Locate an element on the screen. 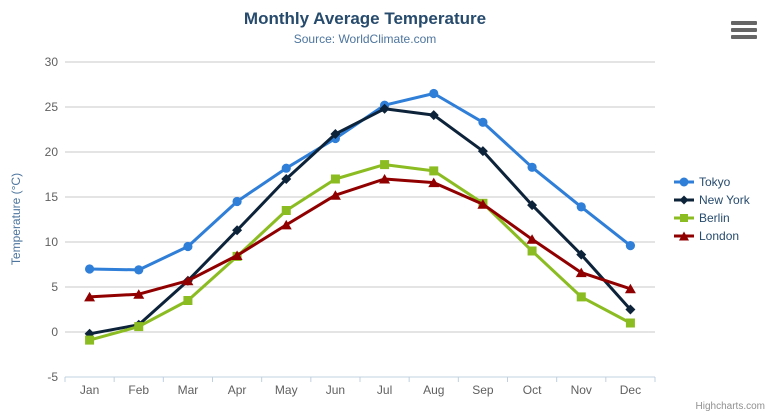 Image resolution: width=769 pixels, height=416 pixels. legend-label-tokyo: Tokyo is located at coordinates (715, 182).